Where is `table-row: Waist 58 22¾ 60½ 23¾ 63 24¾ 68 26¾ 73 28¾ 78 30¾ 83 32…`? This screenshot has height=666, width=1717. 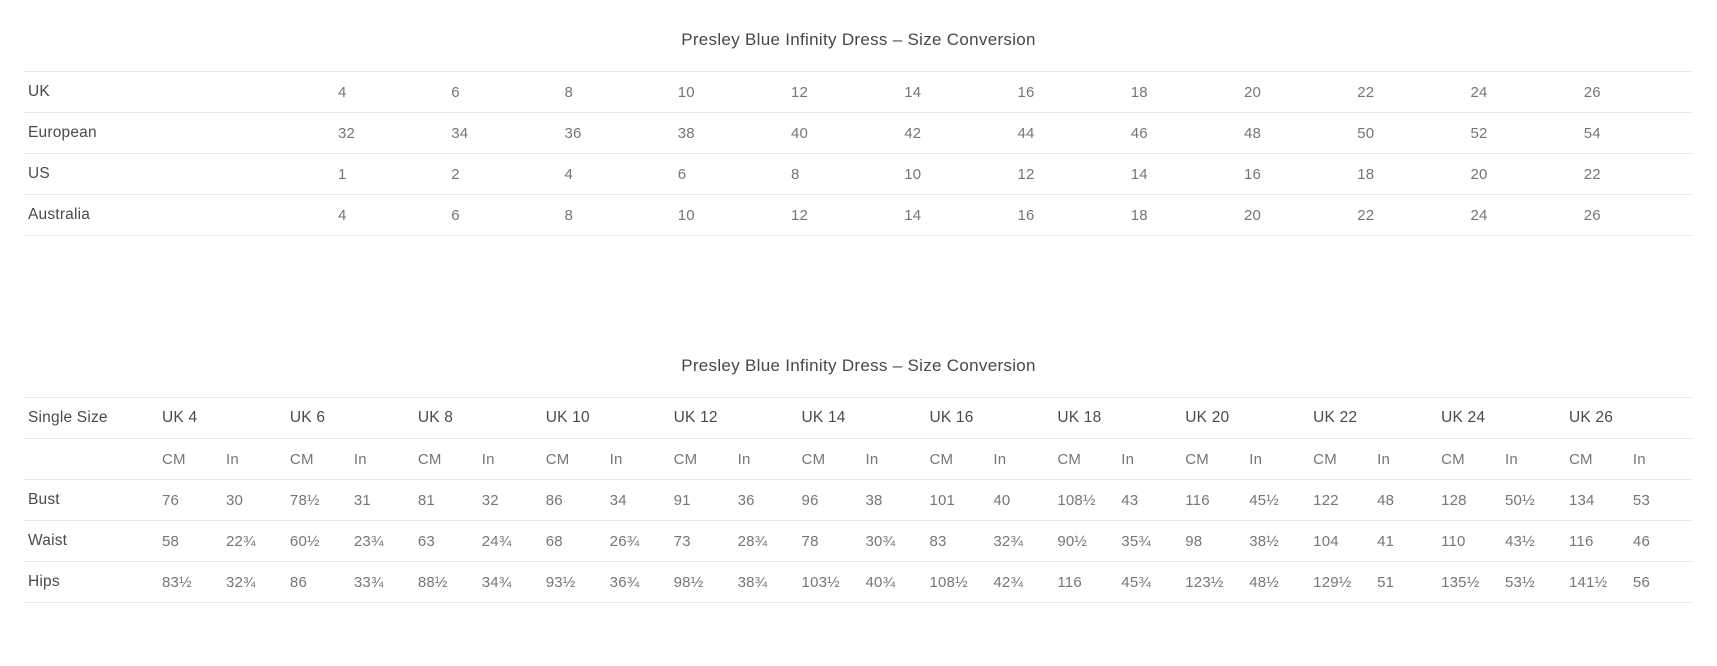 table-row: Waist 58 22¾ 60½ 23¾ 63 24¾ 68 26¾ 73 28¾ 78 30¾ 83 32… is located at coordinates (858, 541).